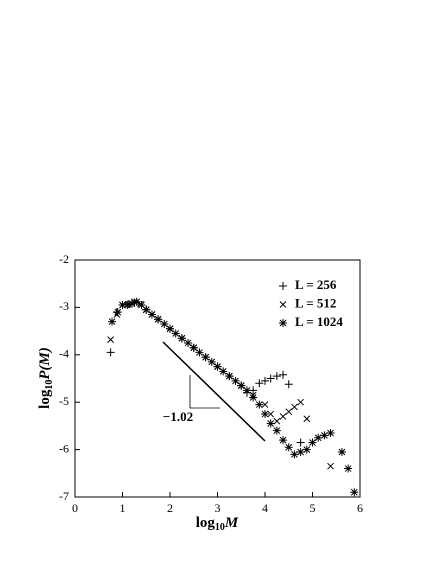 The width and height of the screenshot is (436, 564). I want to click on slope-annotation: −1.02, so click(178, 416).